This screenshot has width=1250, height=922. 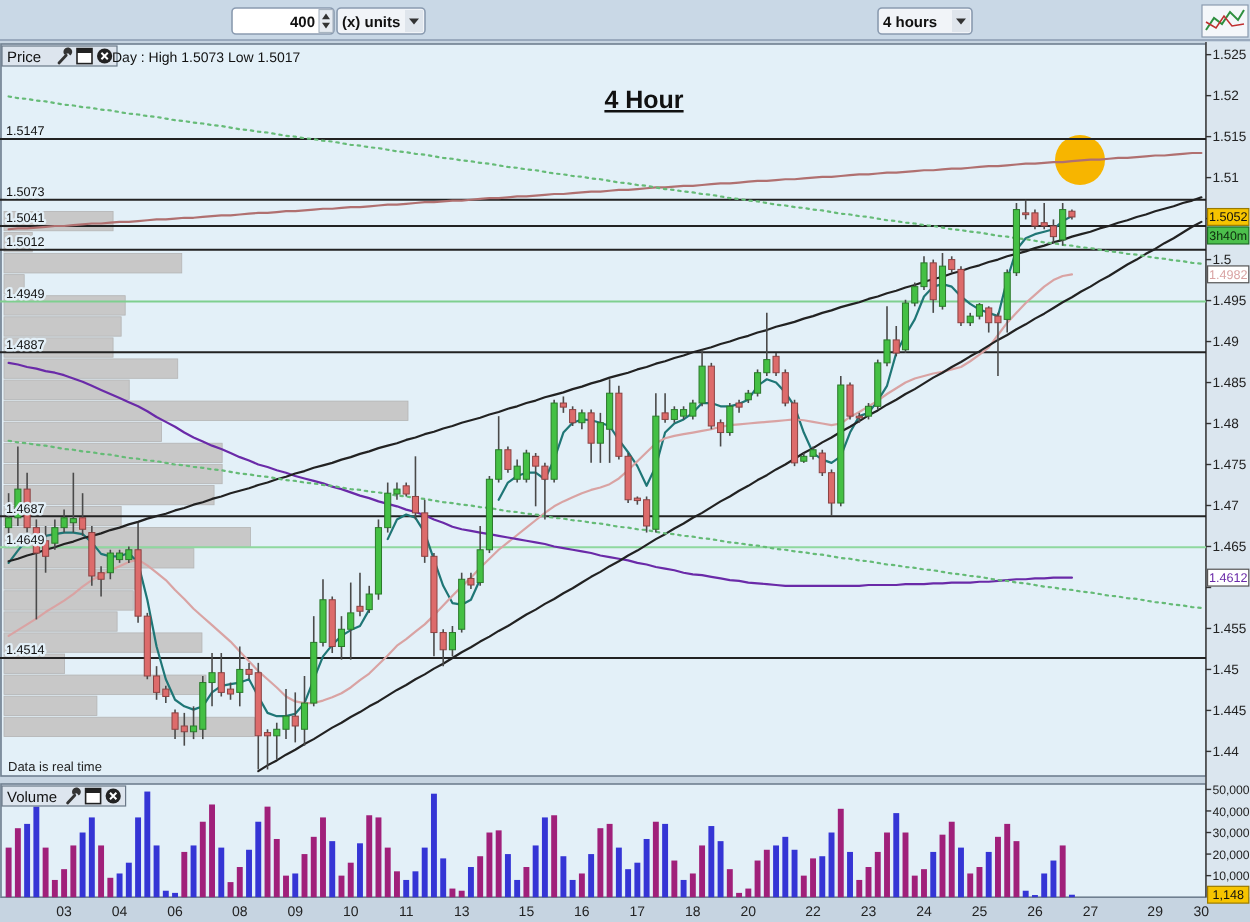 What do you see at coordinates (644, 100) in the screenshot?
I see `text: 4 Hour` at bounding box center [644, 100].